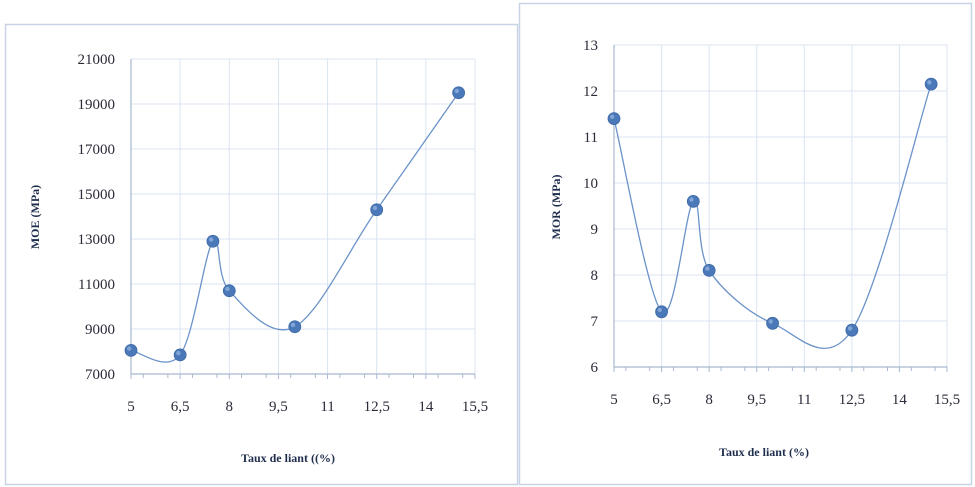 This screenshot has width=975, height=487. I want to click on moe-y-tick-label: 13000, so click(97, 240).